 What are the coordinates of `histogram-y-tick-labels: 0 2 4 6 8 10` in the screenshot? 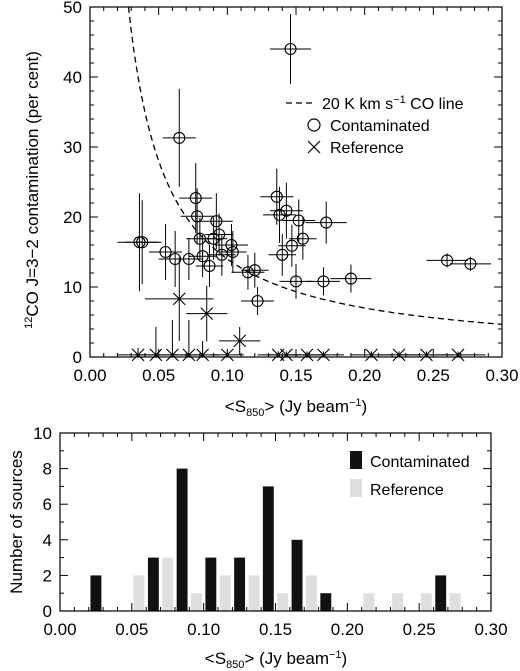 It's located at (42, 522).